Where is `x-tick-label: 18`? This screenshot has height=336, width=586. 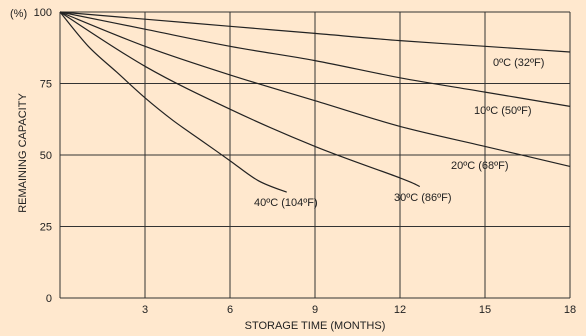 x-tick-label: 18 is located at coordinates (570, 310).